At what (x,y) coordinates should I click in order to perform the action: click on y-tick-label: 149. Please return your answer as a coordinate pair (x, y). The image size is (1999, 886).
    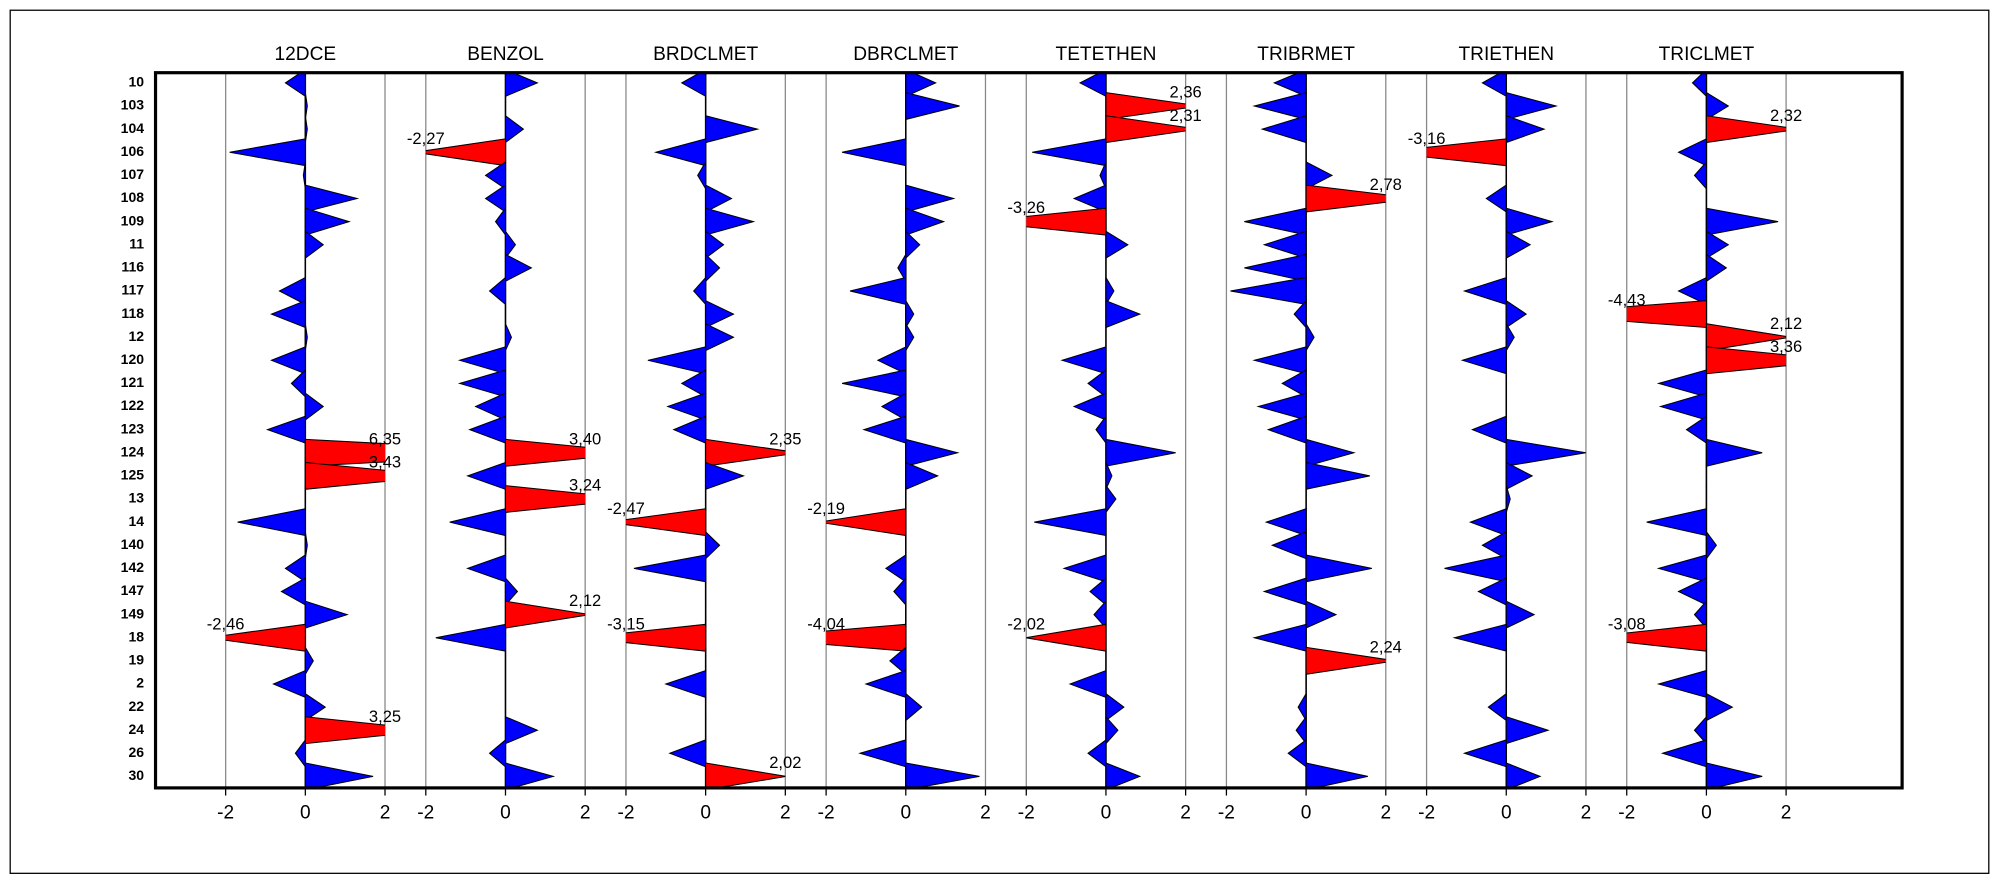
    Looking at the image, I should click on (133, 613).